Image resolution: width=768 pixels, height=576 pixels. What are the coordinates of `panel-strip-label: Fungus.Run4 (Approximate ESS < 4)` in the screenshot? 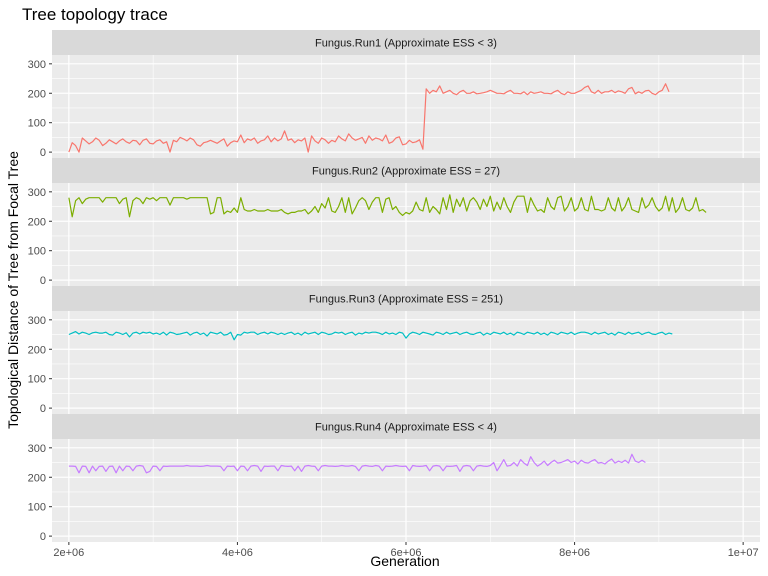 It's located at (406, 428).